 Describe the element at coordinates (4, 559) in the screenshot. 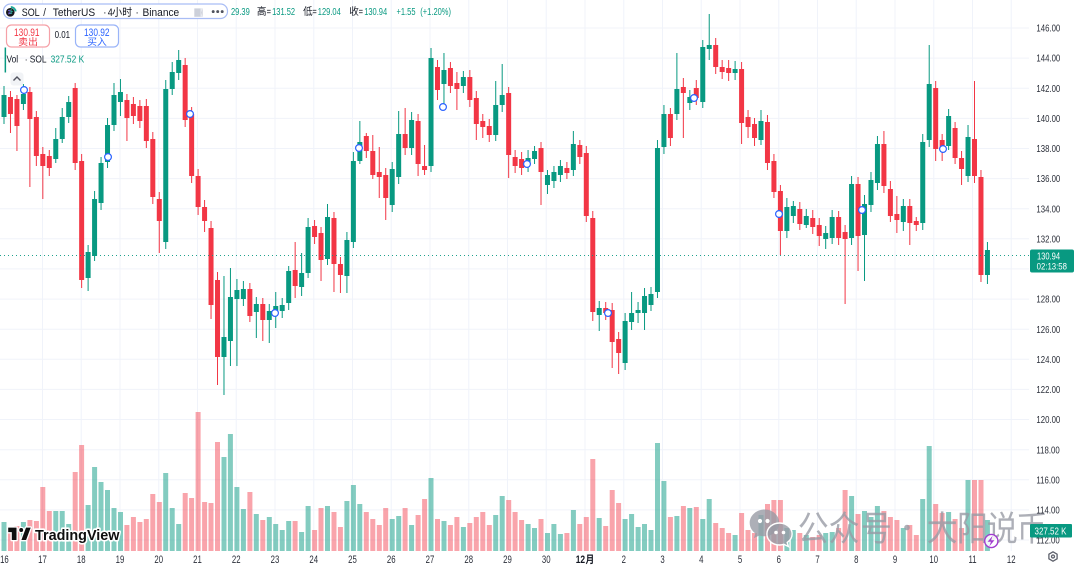

I see `svg-text: 16` at that location.